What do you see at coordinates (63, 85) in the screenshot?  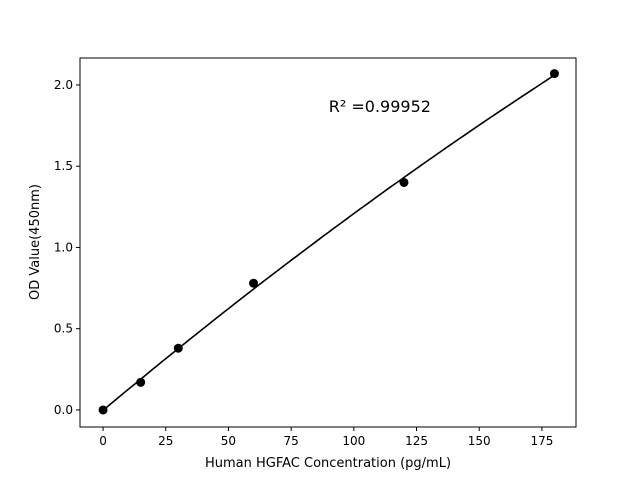 I see `y-tick-label: 2.0` at bounding box center [63, 85].